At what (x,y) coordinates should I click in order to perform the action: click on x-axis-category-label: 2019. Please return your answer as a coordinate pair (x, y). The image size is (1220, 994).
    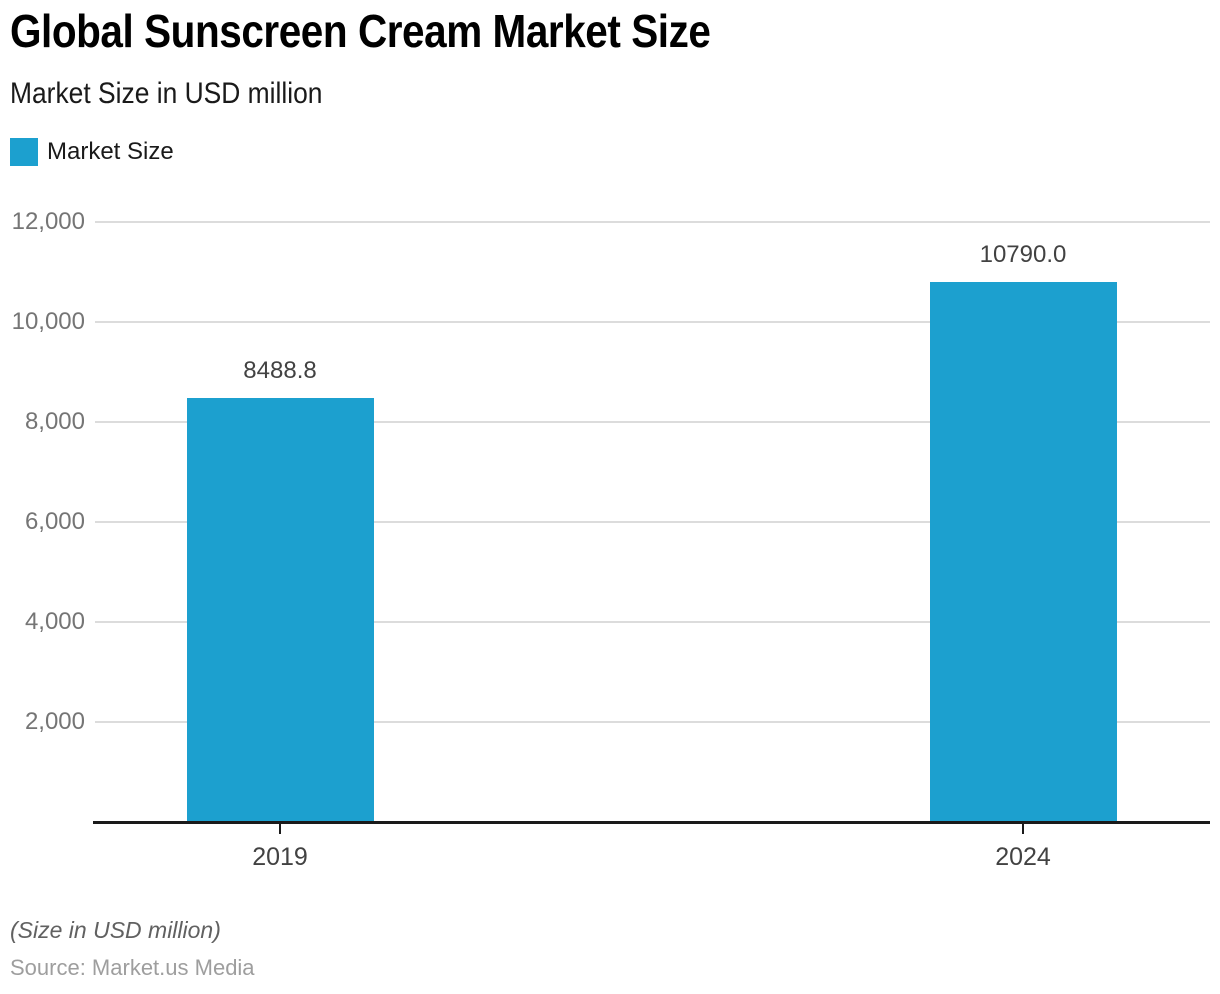
    Looking at the image, I should click on (280, 857).